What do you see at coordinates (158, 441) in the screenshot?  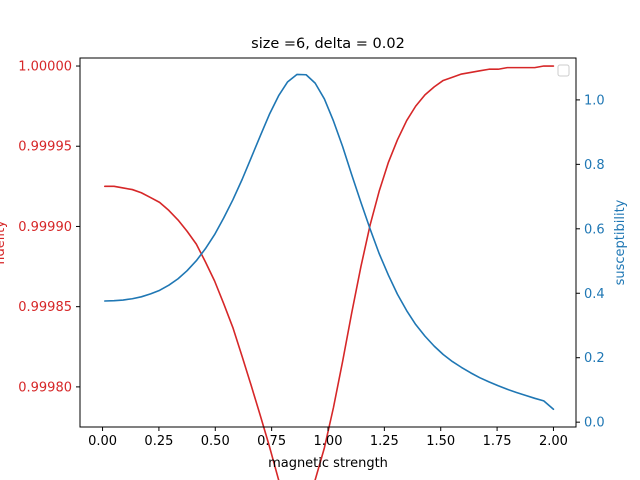 I see `x-tick-label: 0.25` at bounding box center [158, 441].